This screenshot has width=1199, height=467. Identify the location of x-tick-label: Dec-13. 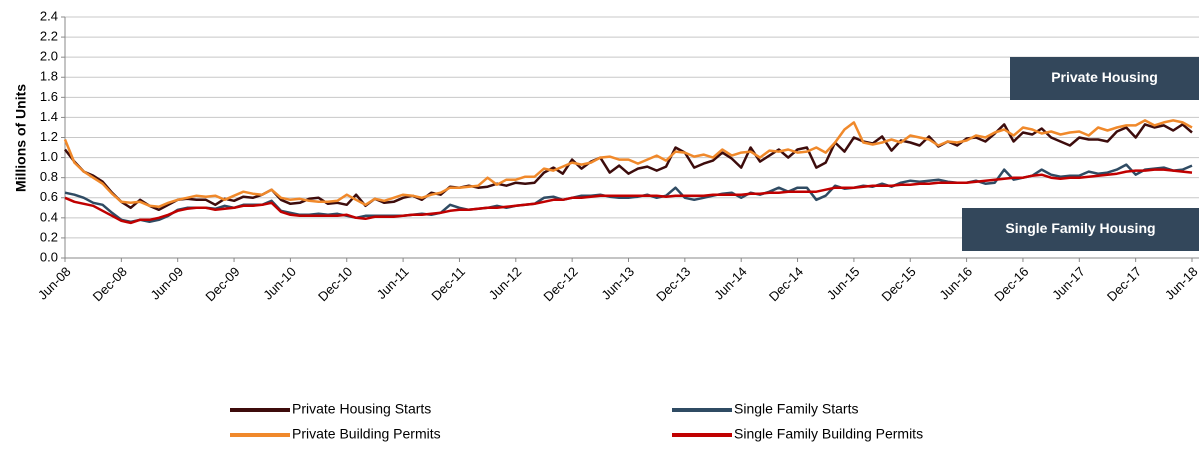
(673, 284).